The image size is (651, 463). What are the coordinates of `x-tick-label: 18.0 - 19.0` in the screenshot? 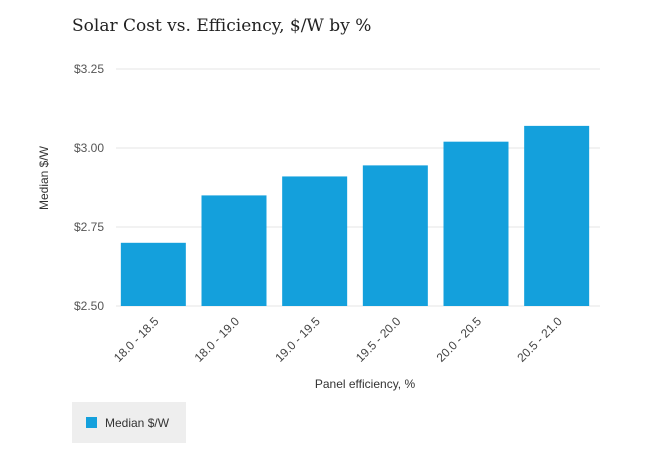 It's located at (217, 339).